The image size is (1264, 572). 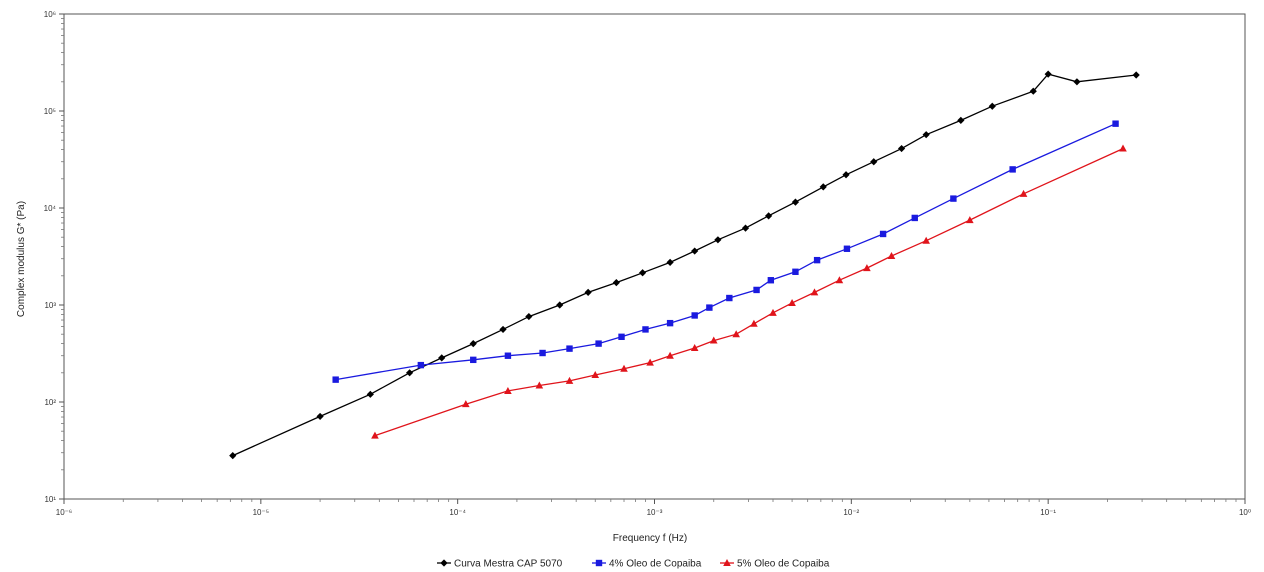 What do you see at coordinates (444, 563) in the screenshot?
I see `legend-marker-diamond` at bounding box center [444, 563].